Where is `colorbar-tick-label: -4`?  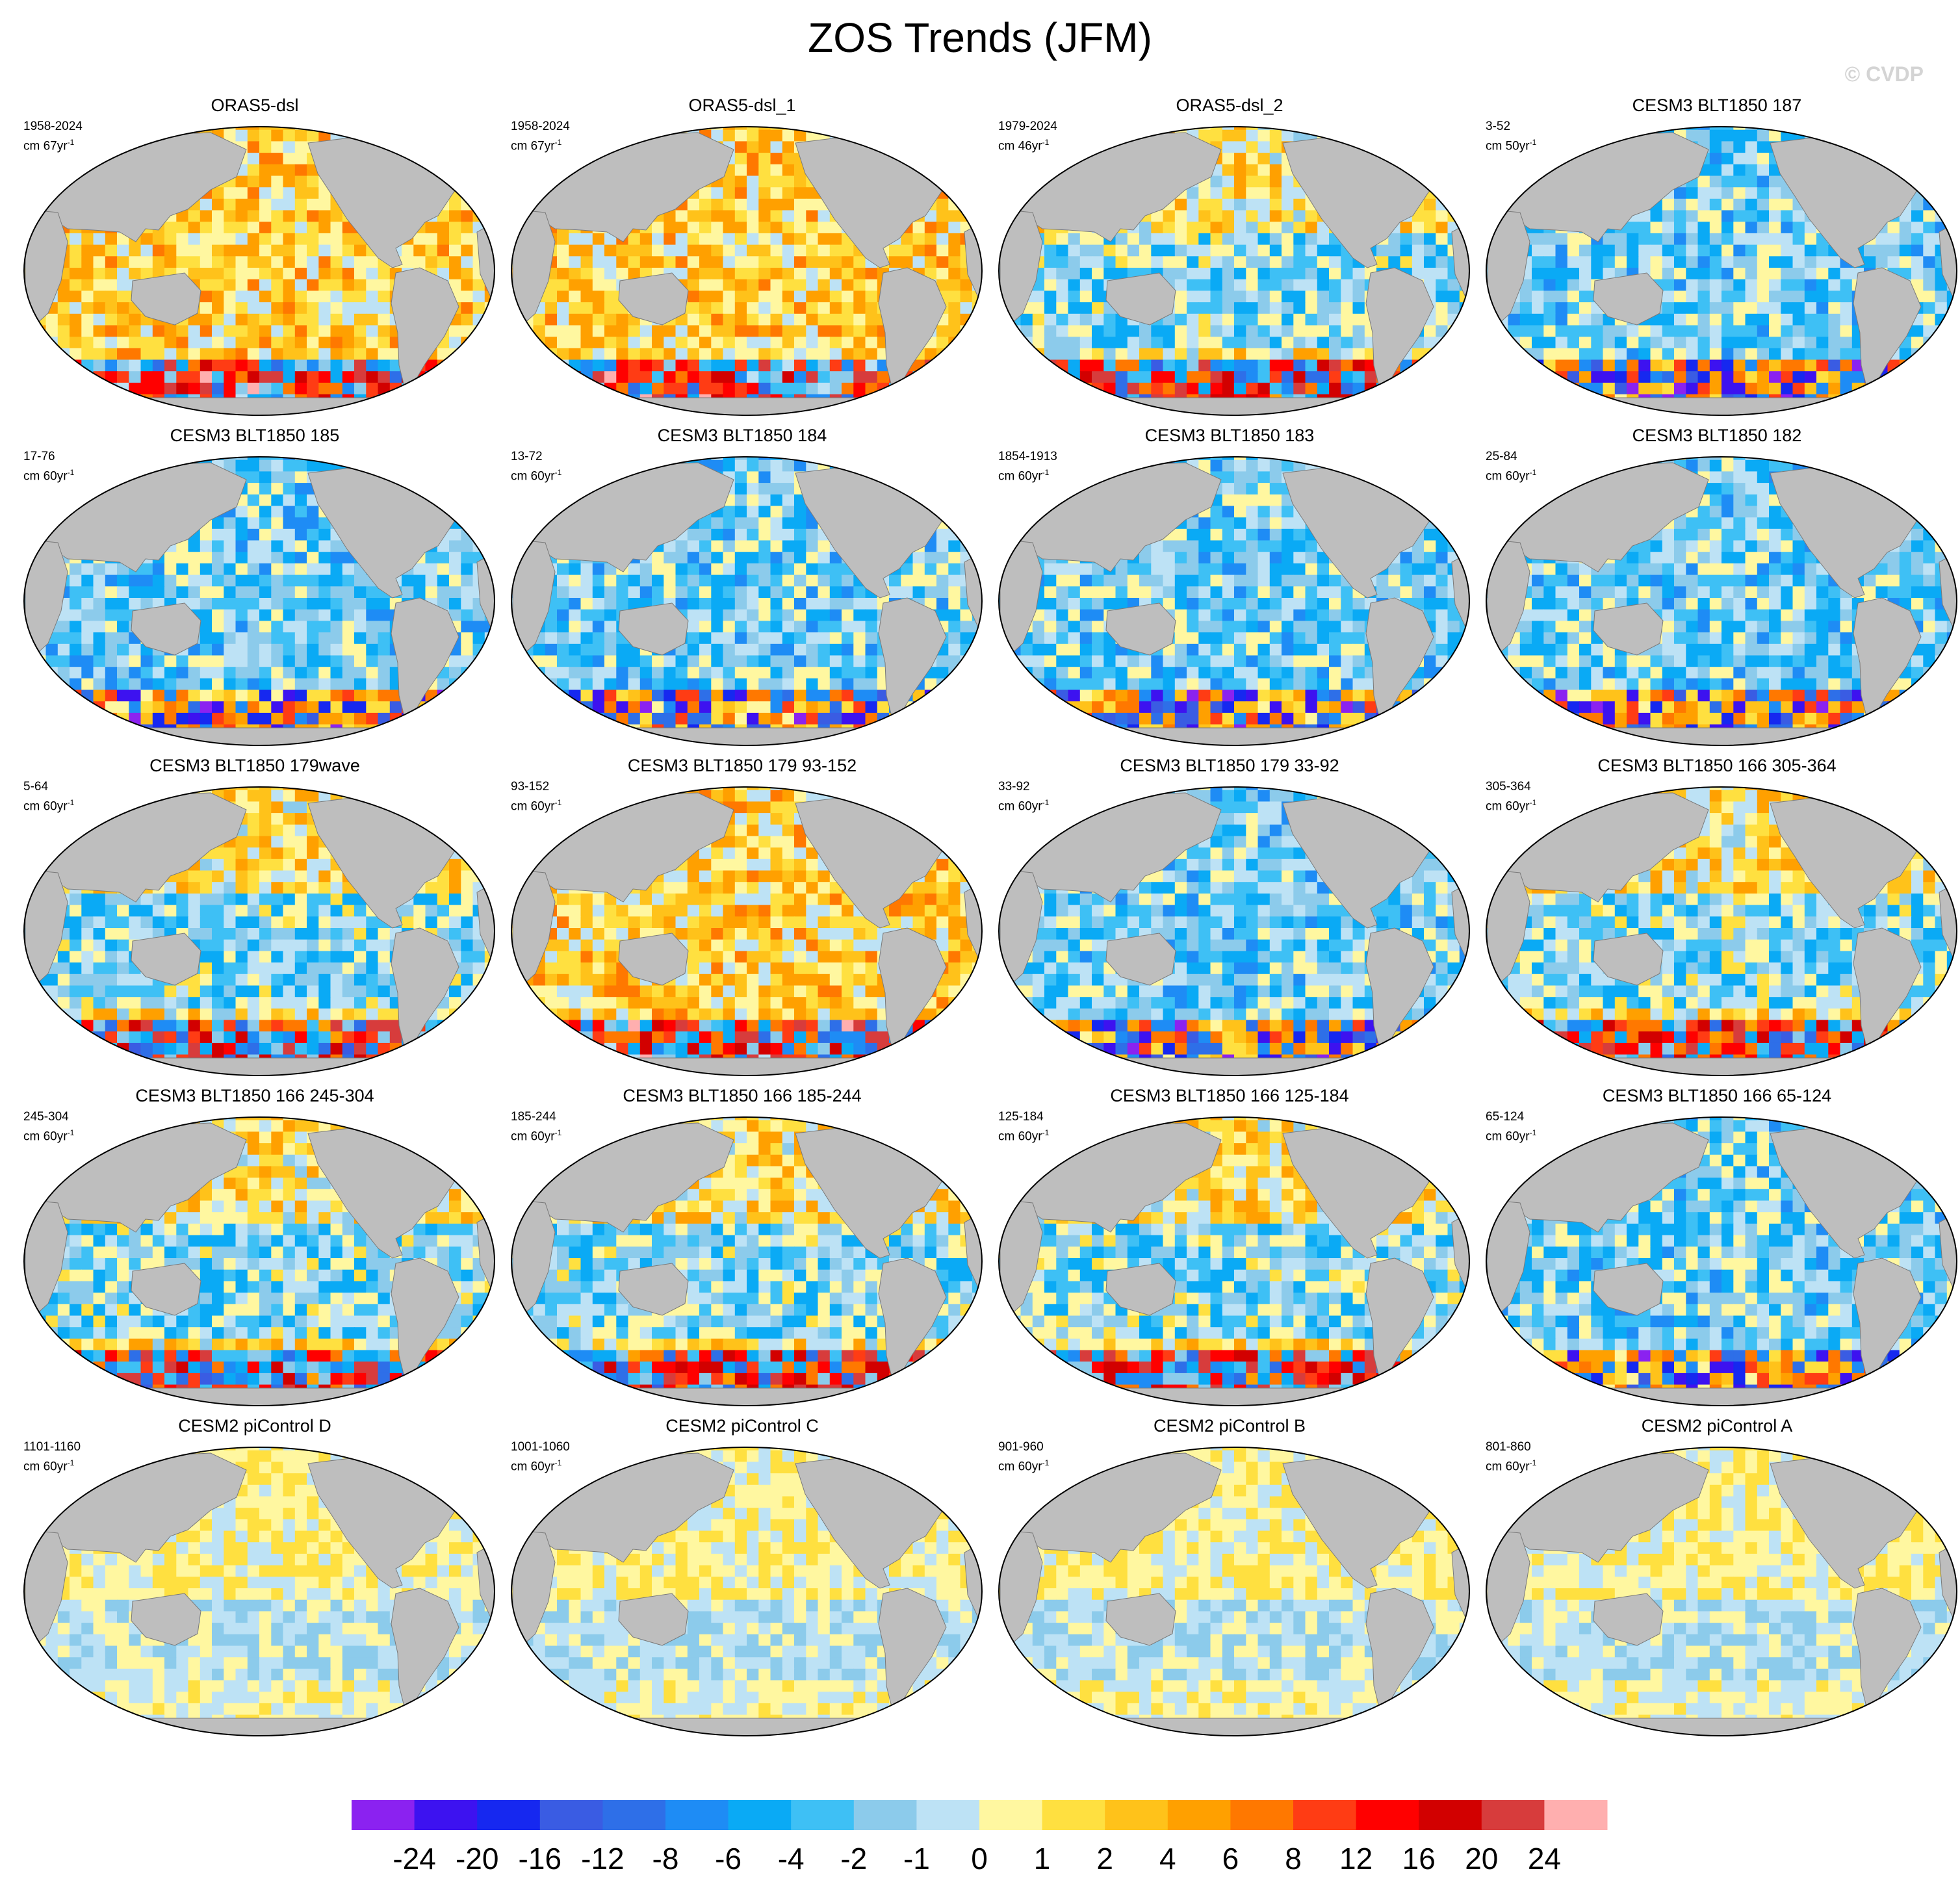 colorbar-tick-label: -4 is located at coordinates (791, 1859).